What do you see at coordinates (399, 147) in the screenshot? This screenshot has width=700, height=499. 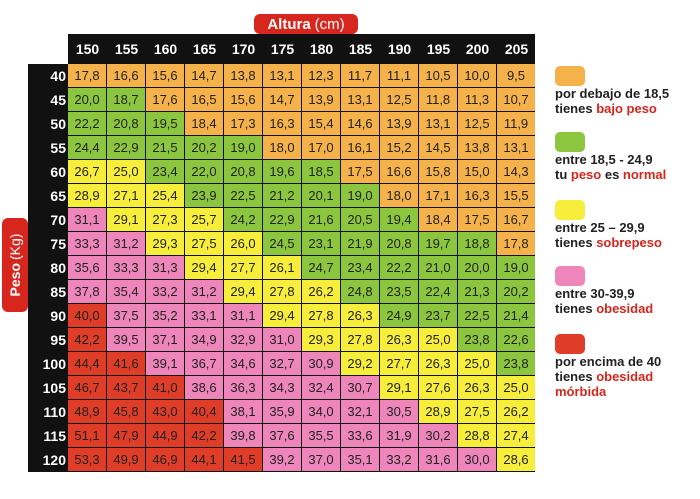 I see `bmi-cell: 15,2` at bounding box center [399, 147].